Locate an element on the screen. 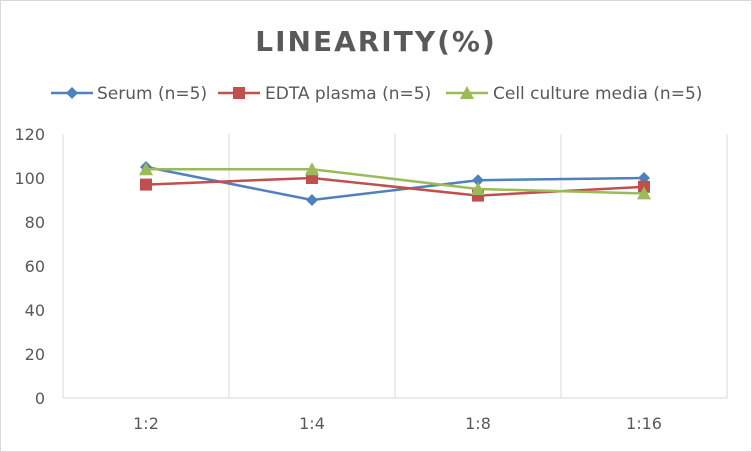 The height and width of the screenshot is (452, 752). y-tick-label: 60 is located at coordinates (35, 266).